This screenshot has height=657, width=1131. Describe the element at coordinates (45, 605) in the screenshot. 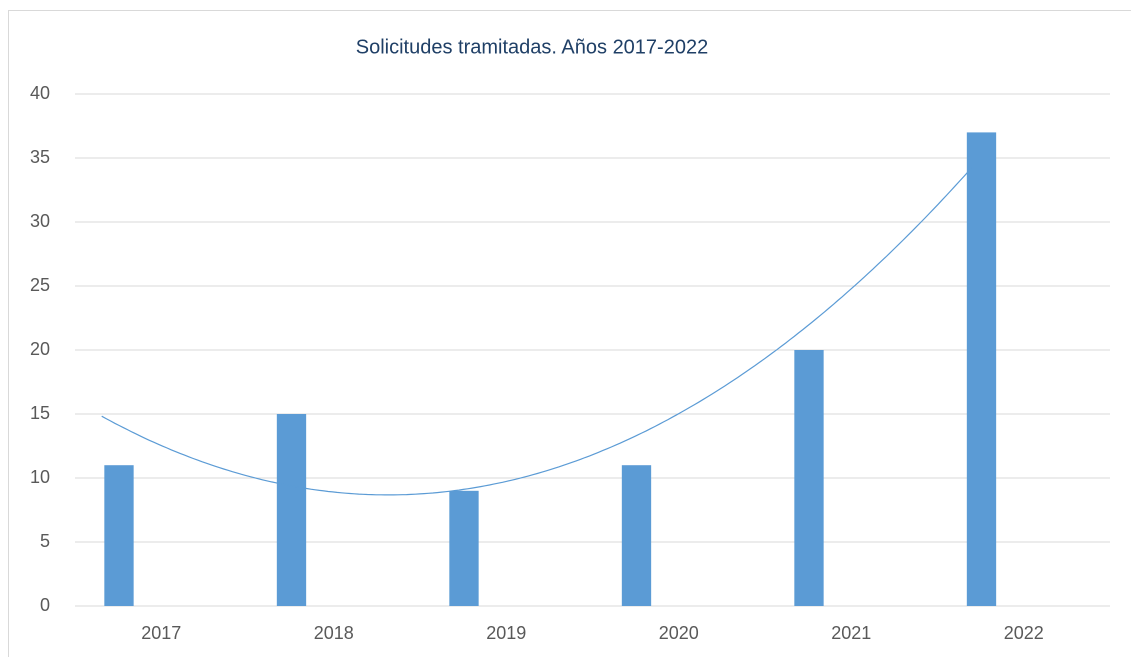

I see `y-tick-label: 0` at that location.